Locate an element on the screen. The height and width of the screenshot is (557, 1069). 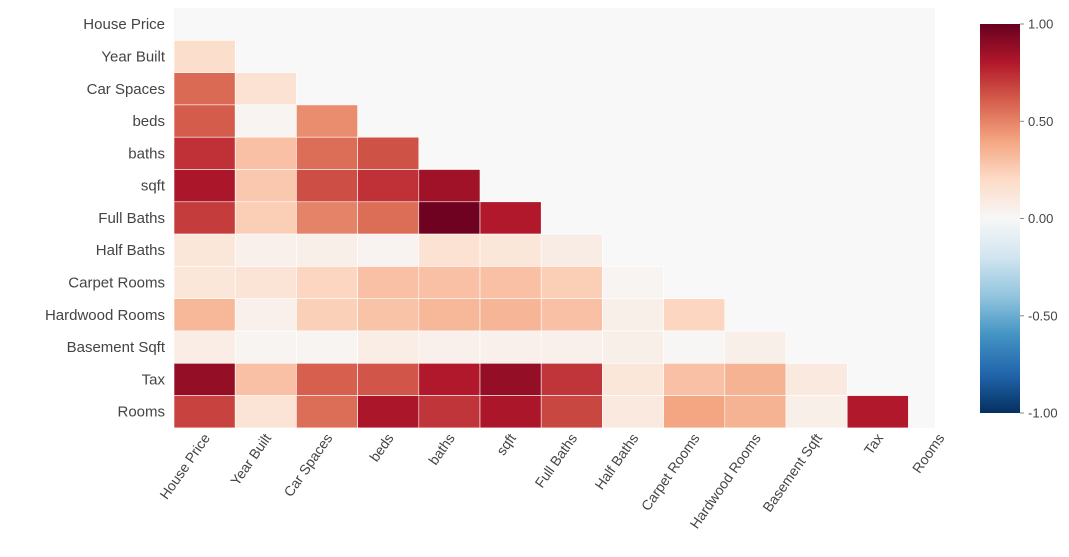
cell-half-baths-house-price is located at coordinates (204, 250).